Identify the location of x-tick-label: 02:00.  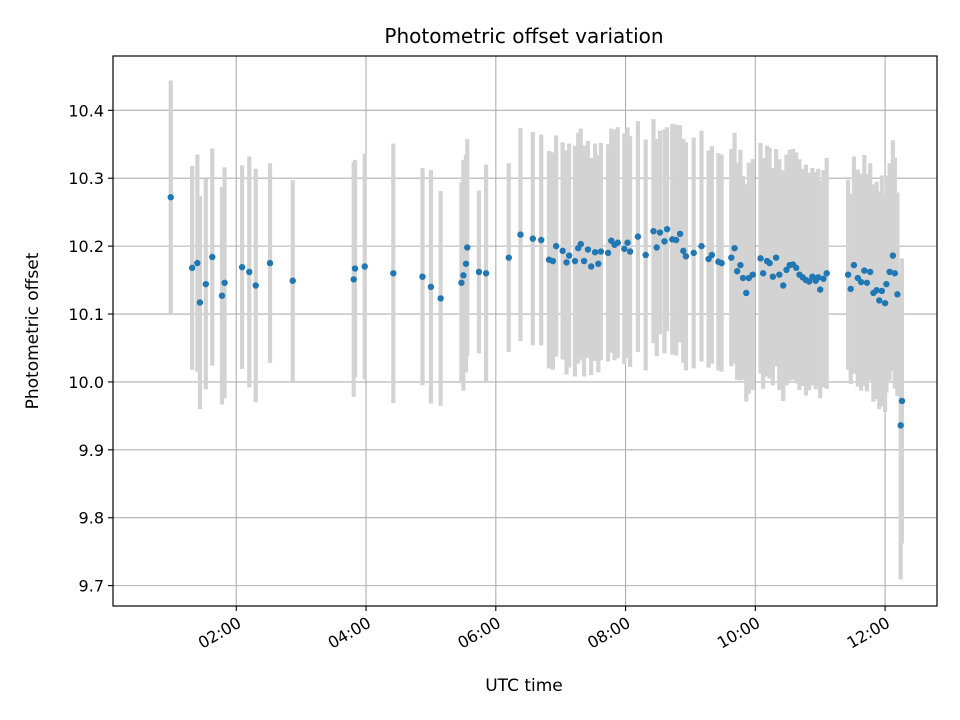
(219, 633).